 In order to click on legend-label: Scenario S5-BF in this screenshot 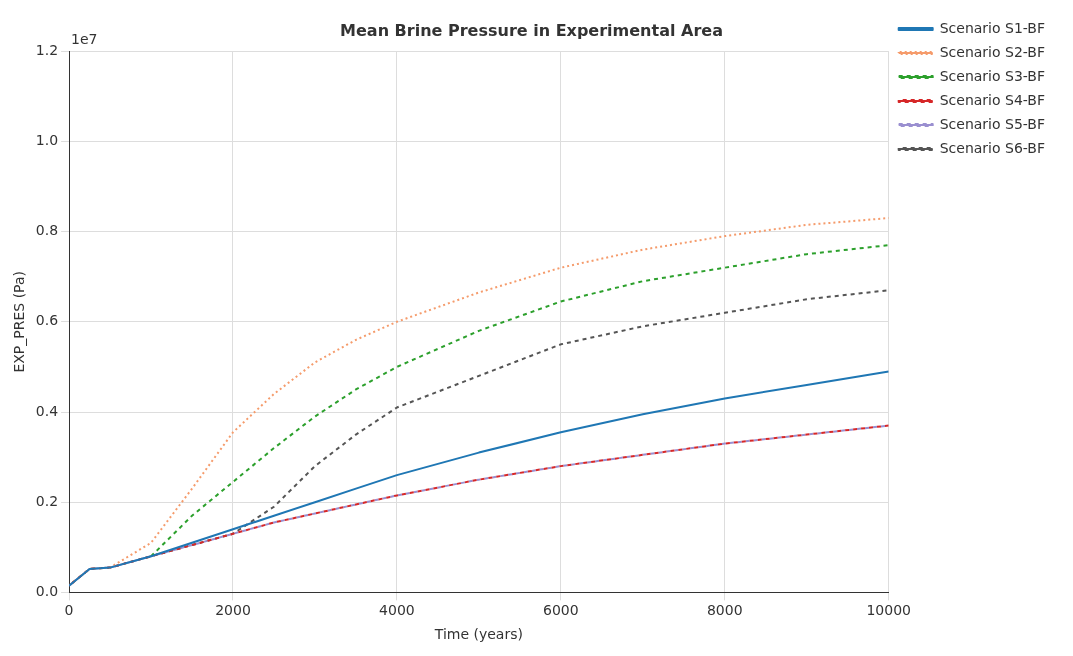, I will do `click(992, 123)`.